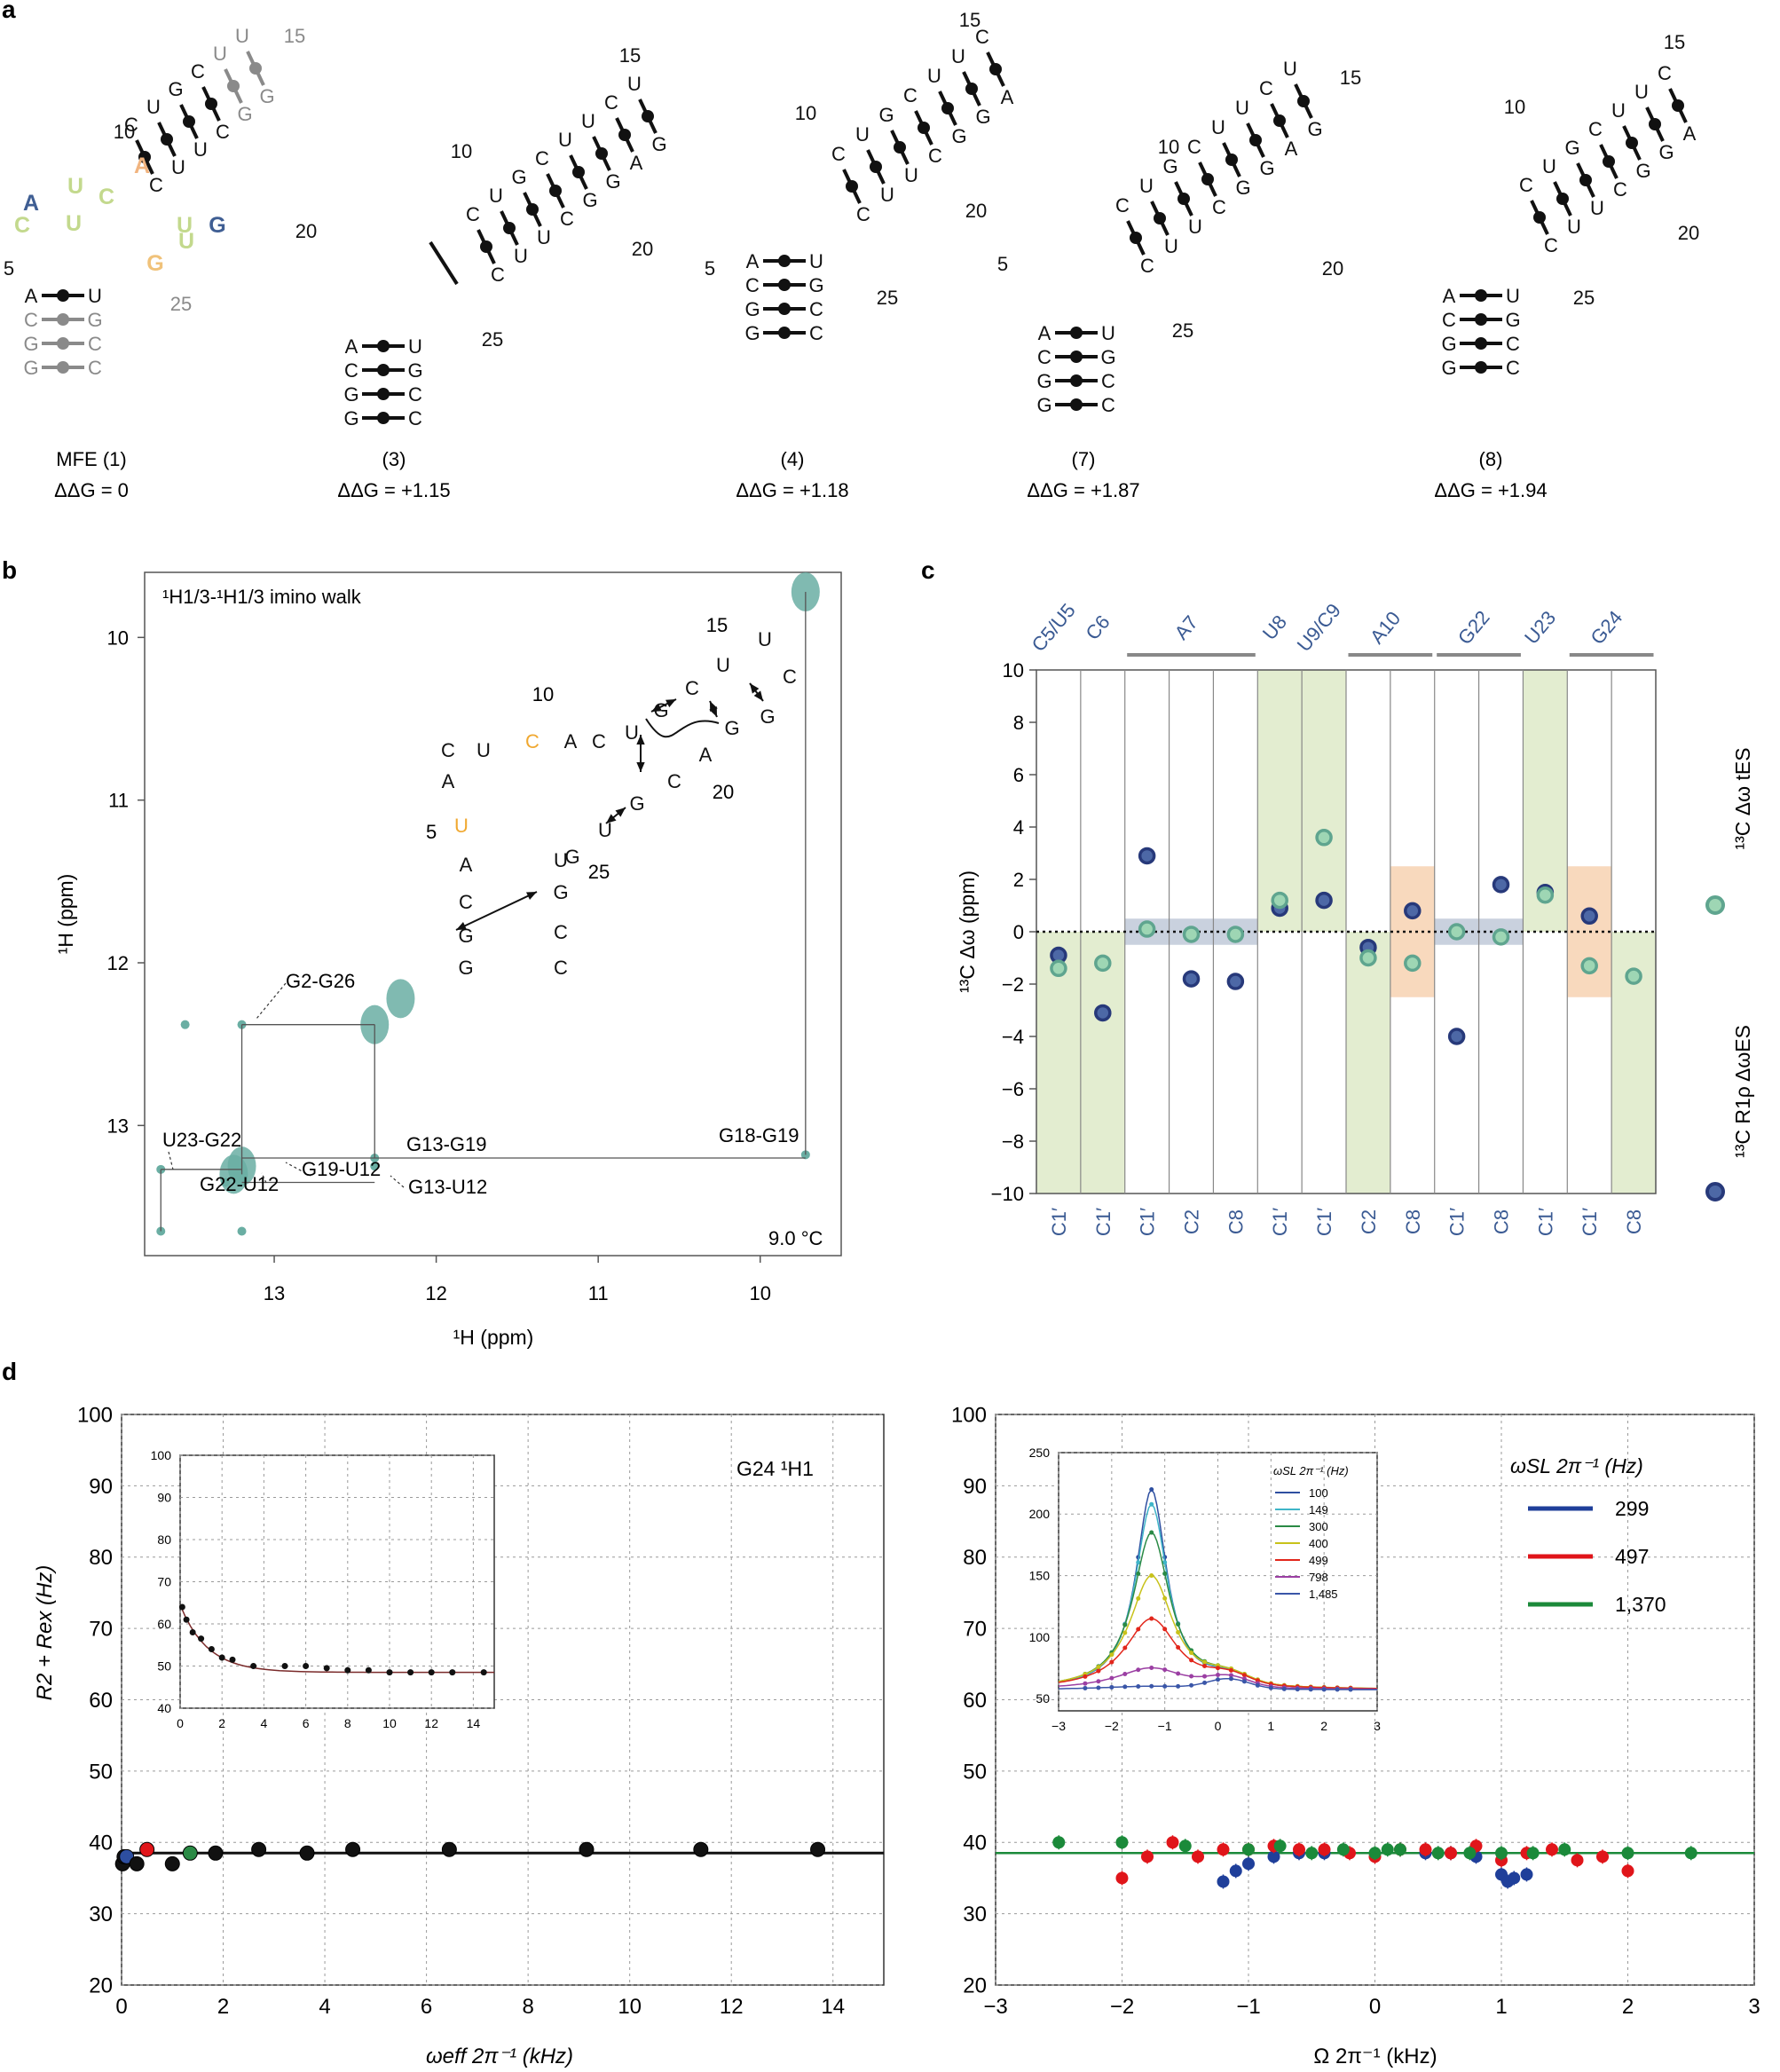 The width and height of the screenshot is (1780, 2072). Describe the element at coordinates (164, 1581) in the screenshot. I see `left-inset-y-tick-label-3: 70` at that location.